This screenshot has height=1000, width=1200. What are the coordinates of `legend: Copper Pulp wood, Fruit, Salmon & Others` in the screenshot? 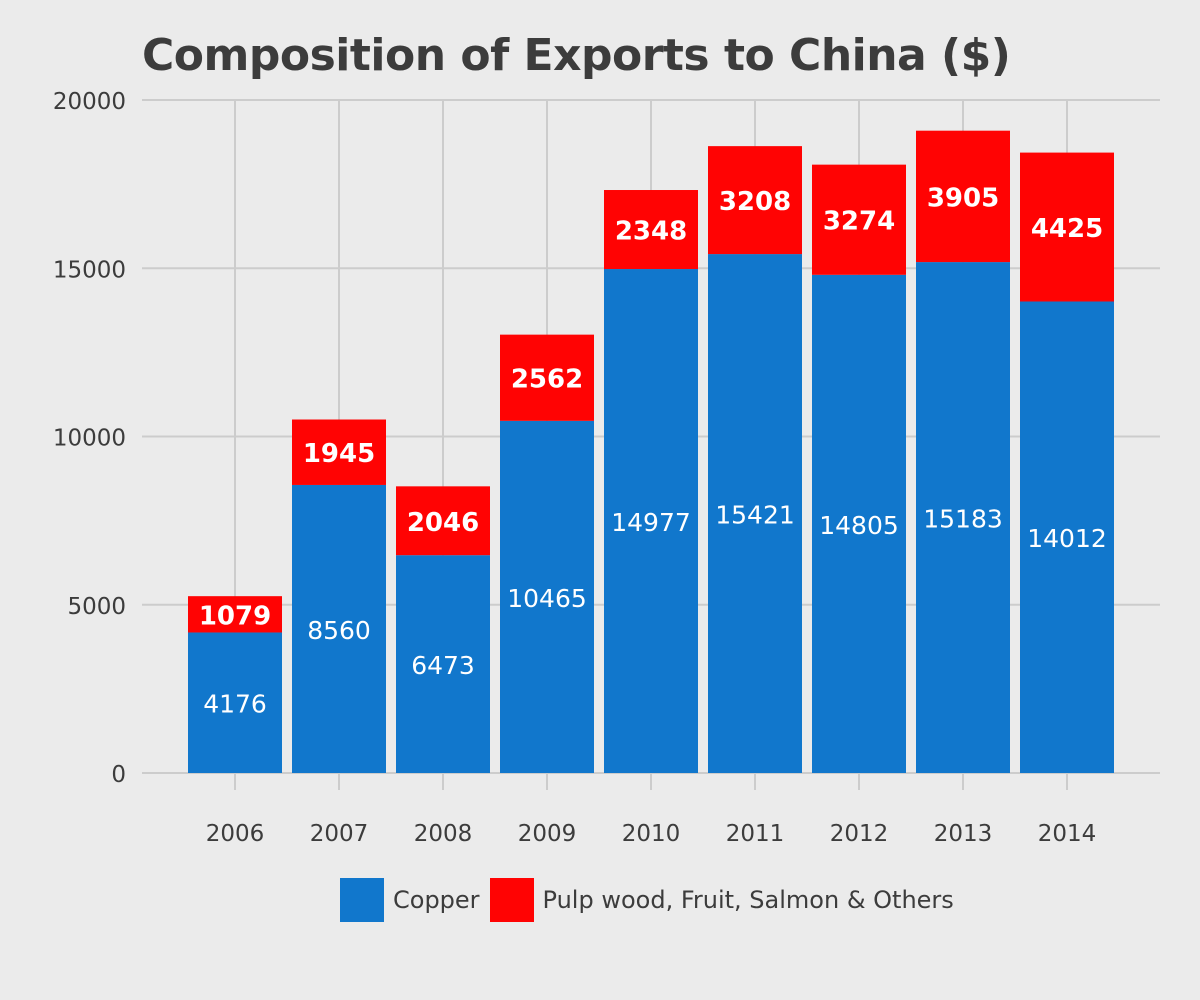 It's located at (652, 900).